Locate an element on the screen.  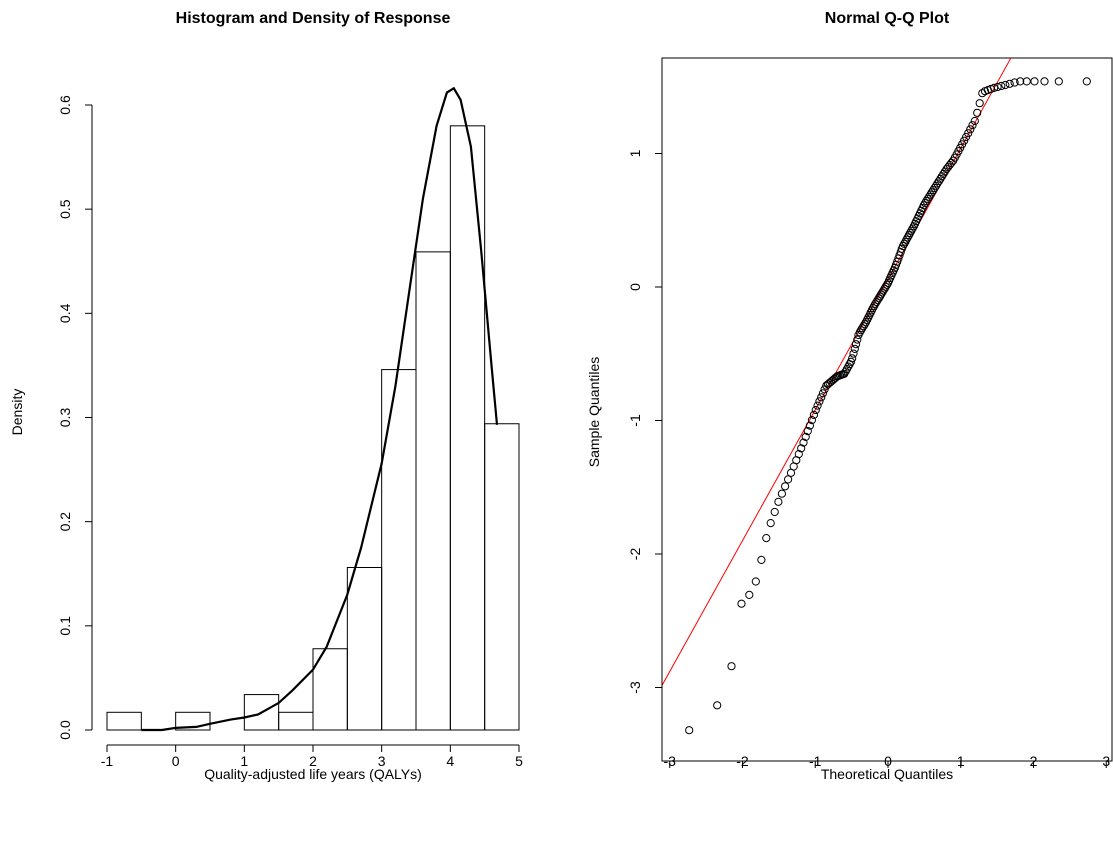
qq-y-tick-label: 1 is located at coordinates (635, 153).